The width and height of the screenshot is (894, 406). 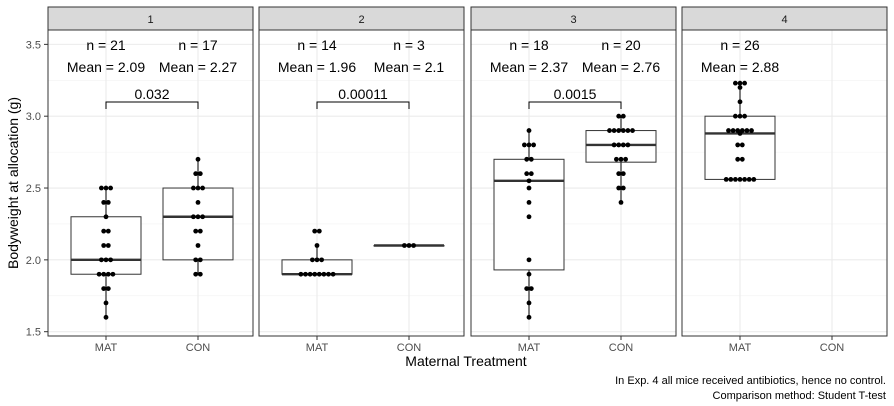 What do you see at coordinates (363, 94) in the screenshot?
I see `pvalue-label: 0.00011` at bounding box center [363, 94].